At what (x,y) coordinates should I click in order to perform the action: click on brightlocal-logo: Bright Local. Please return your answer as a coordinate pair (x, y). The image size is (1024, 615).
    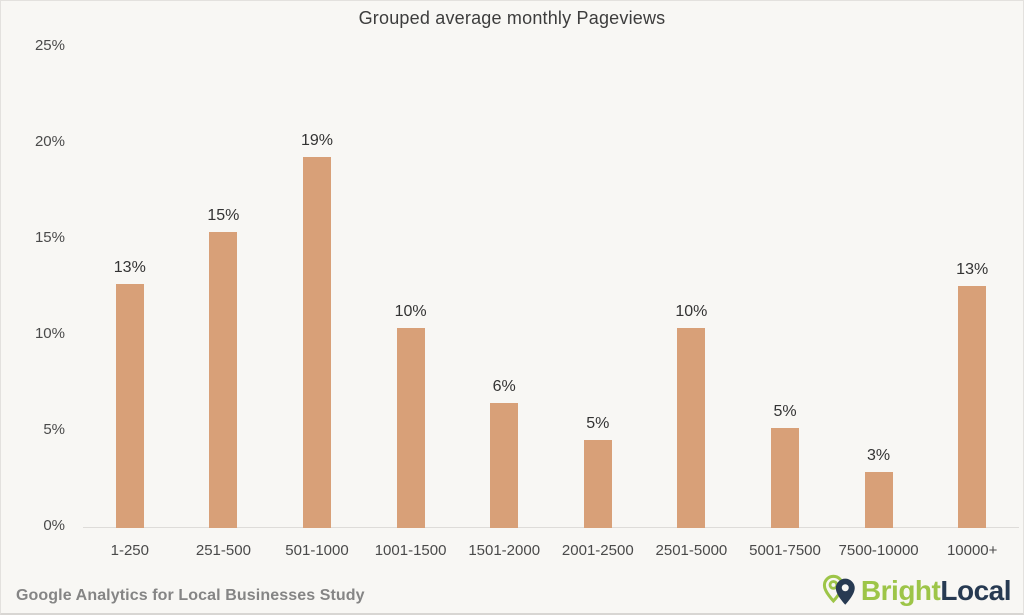
    Looking at the image, I should click on (916, 591).